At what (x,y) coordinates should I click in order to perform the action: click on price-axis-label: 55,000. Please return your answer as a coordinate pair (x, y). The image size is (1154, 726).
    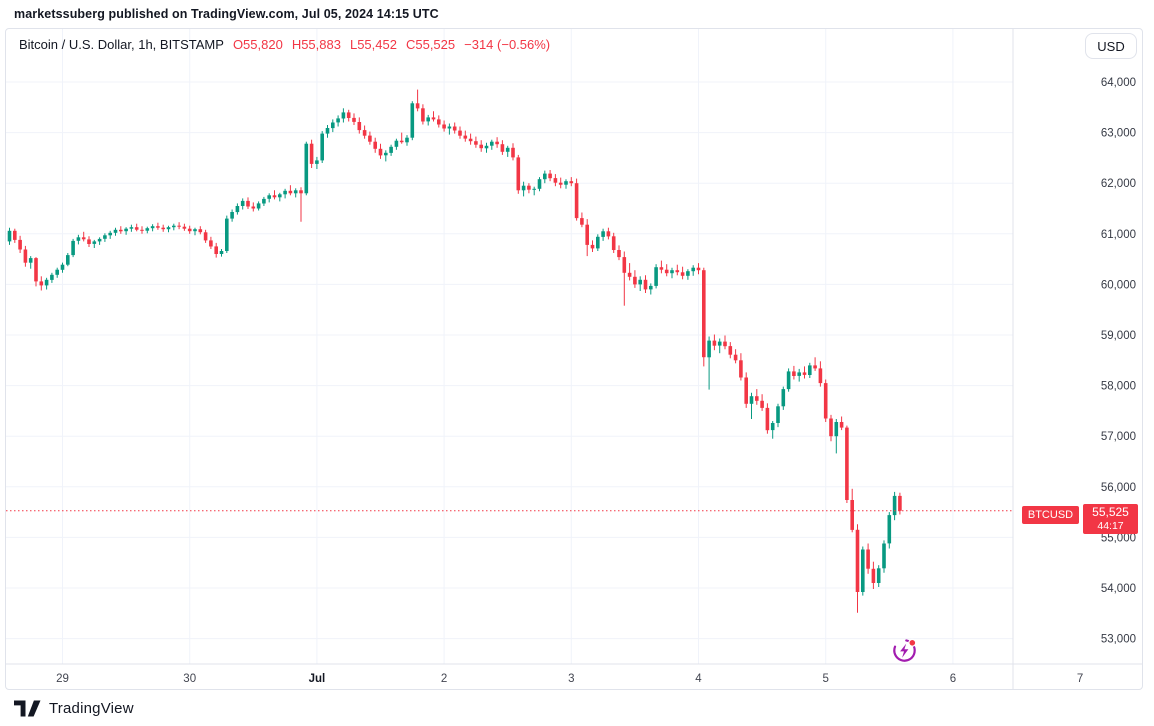
    Looking at the image, I should click on (1118, 538).